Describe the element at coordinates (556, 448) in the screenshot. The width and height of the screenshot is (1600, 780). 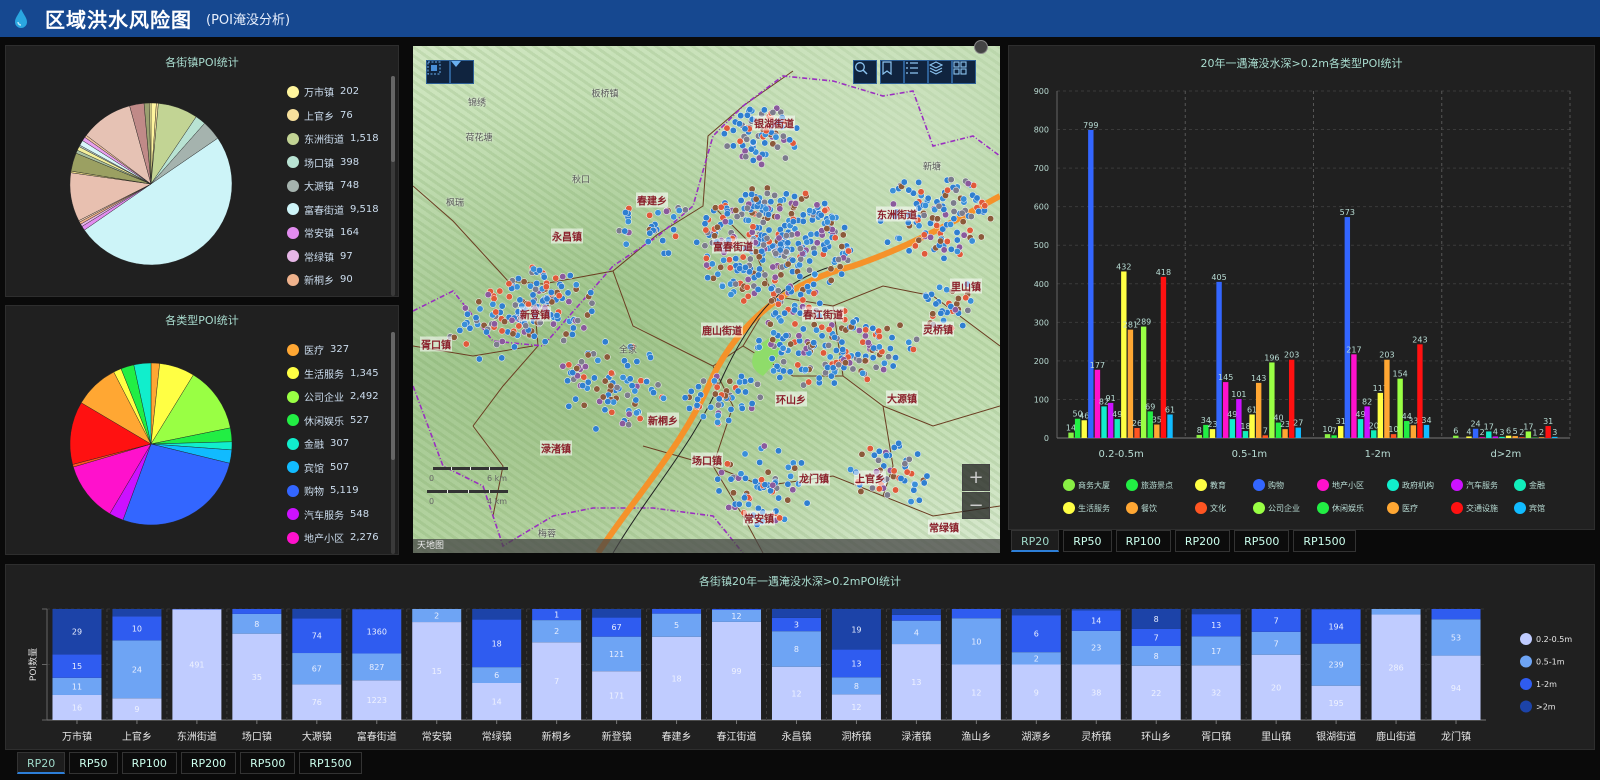
I see `map-town-label: 渌渚镇` at that location.